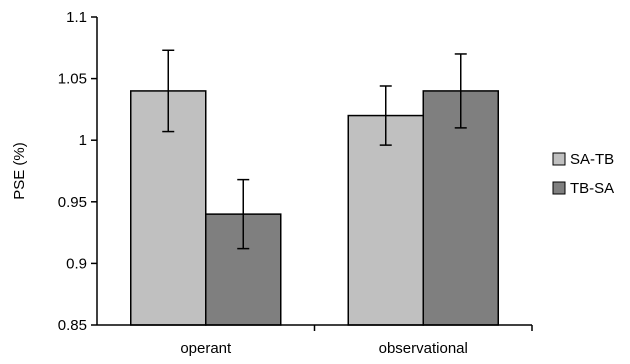 The width and height of the screenshot is (630, 364). Describe the element at coordinates (206, 348) in the screenshot. I see `x-category-label: operant` at that location.